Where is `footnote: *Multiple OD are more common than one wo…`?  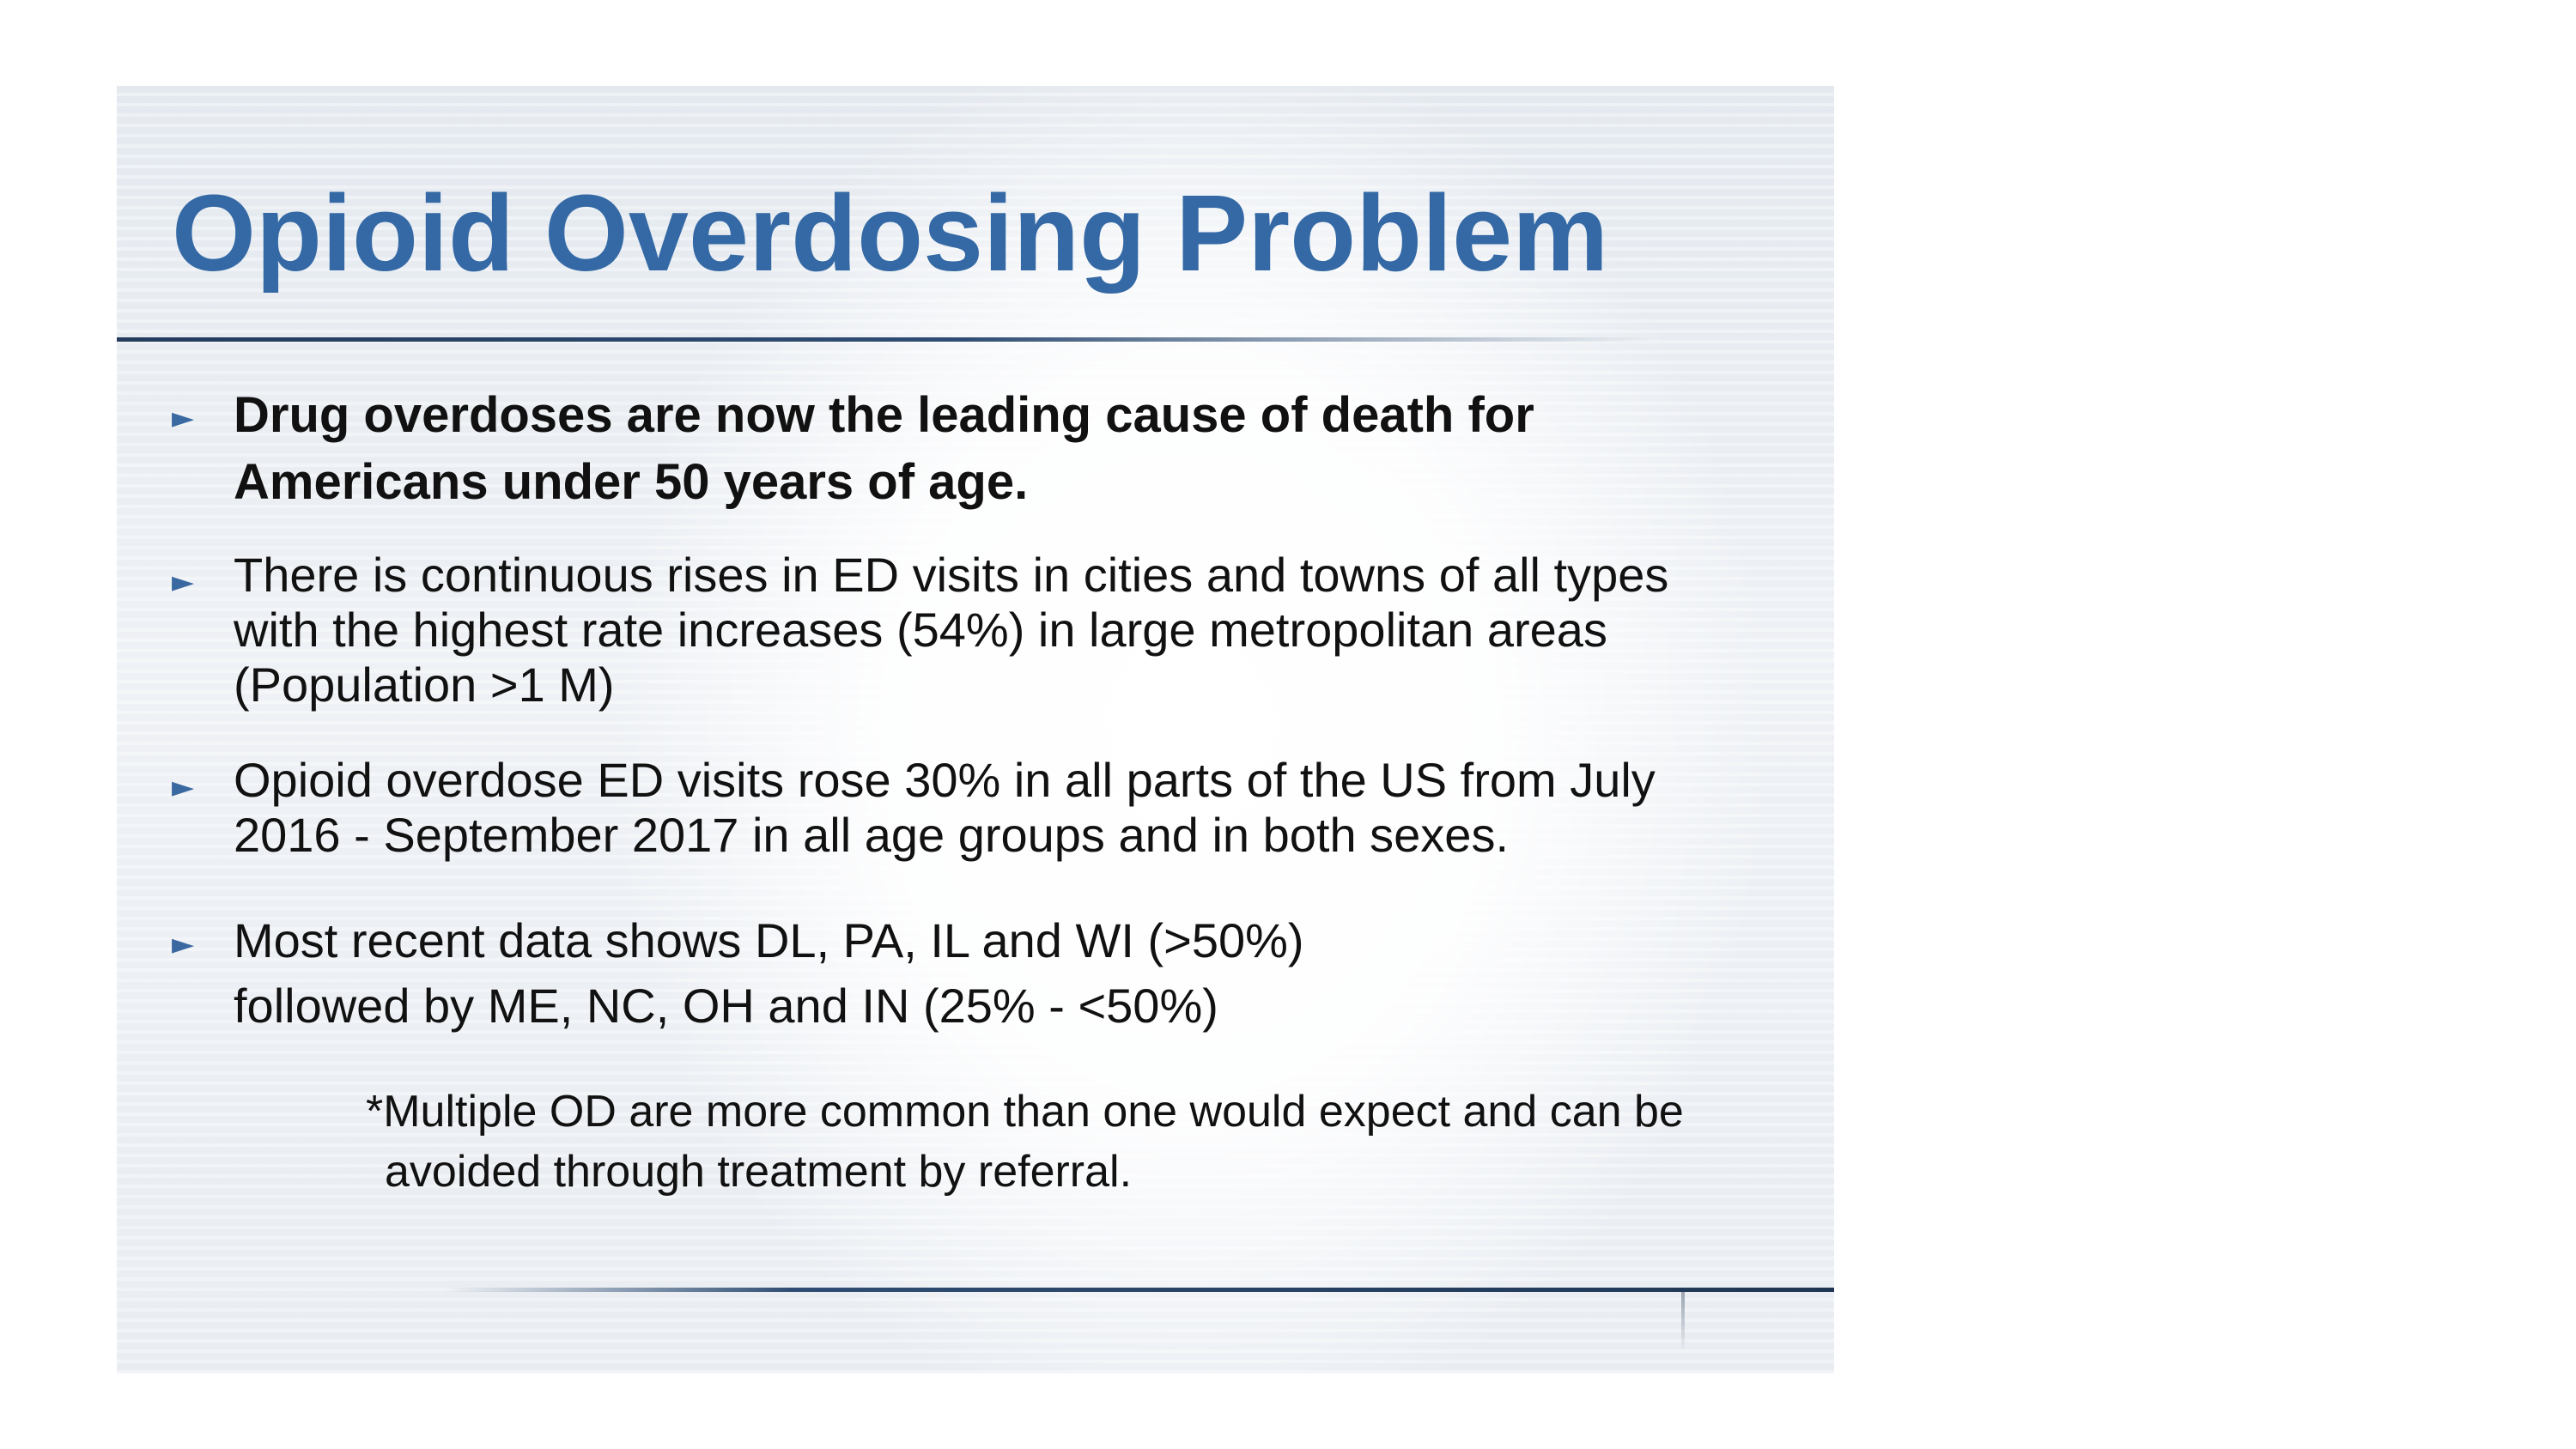
footnote: *Multiple OD are more common than one wo… is located at coordinates (1025, 1142).